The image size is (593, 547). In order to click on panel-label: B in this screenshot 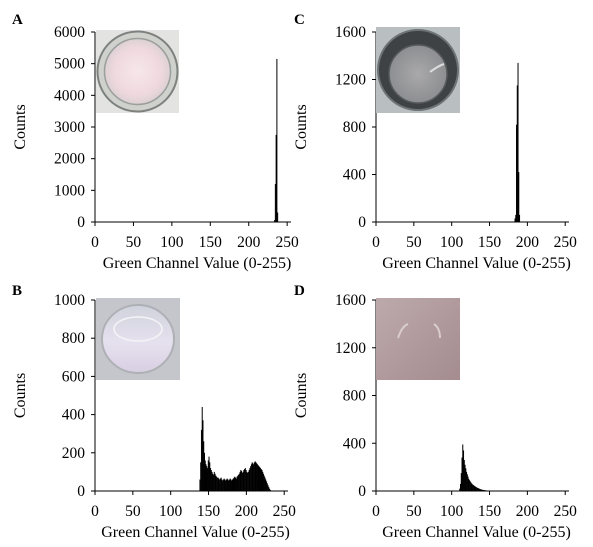, I will do `click(17, 291)`.